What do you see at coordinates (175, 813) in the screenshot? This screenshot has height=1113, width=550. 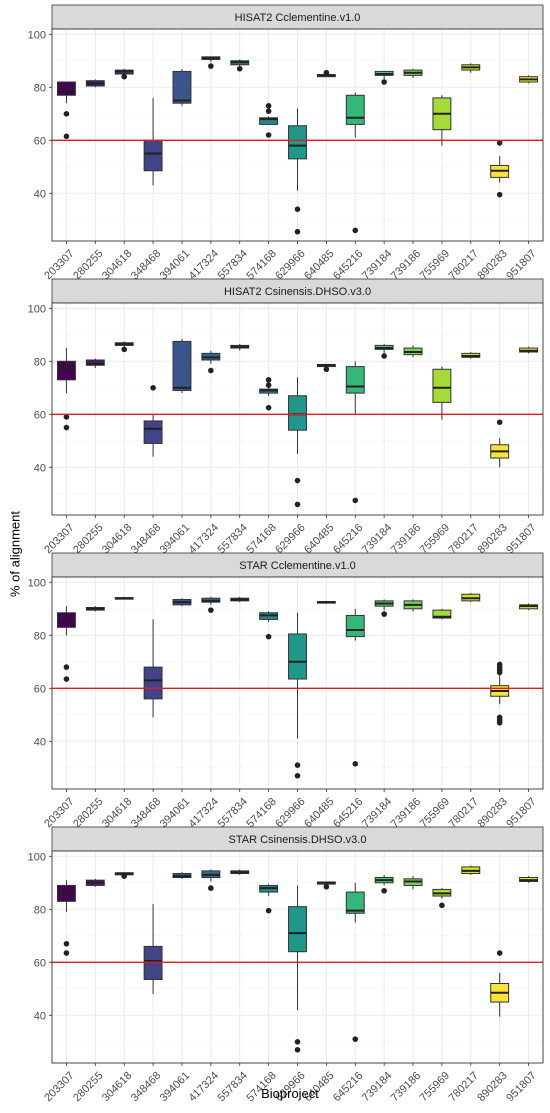 I see `x-tick-label: 394061` at bounding box center [175, 813].